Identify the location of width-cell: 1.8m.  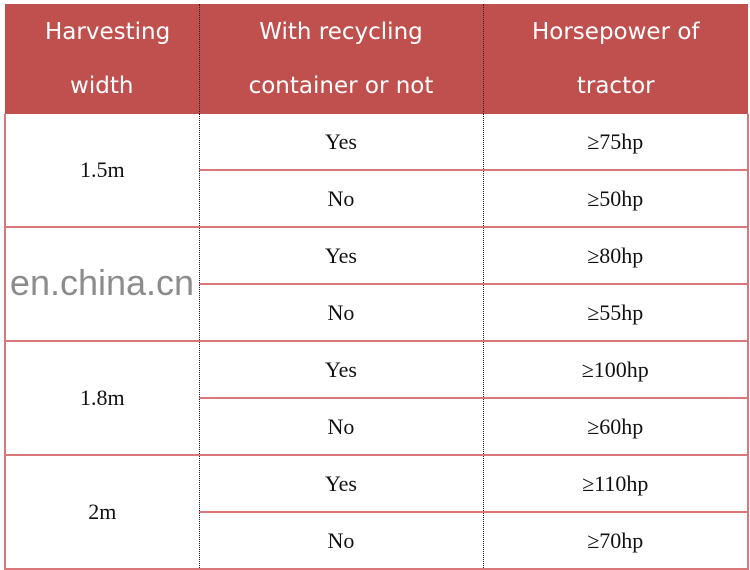
(102, 398).